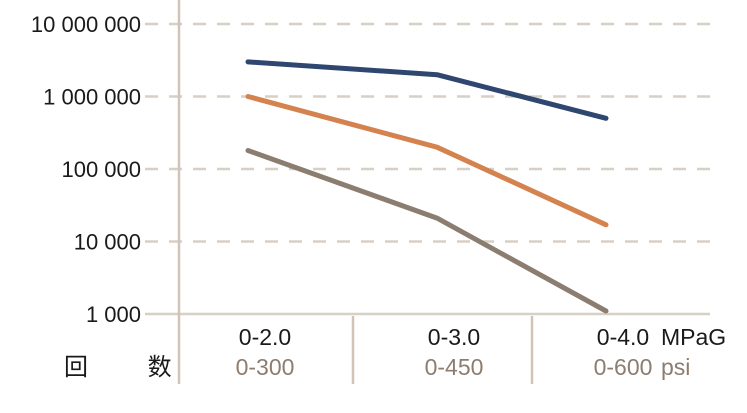 This screenshot has height=413, width=747. Describe the element at coordinates (101, 169) in the screenshot. I see `y-tick-label: 100 000` at that location.